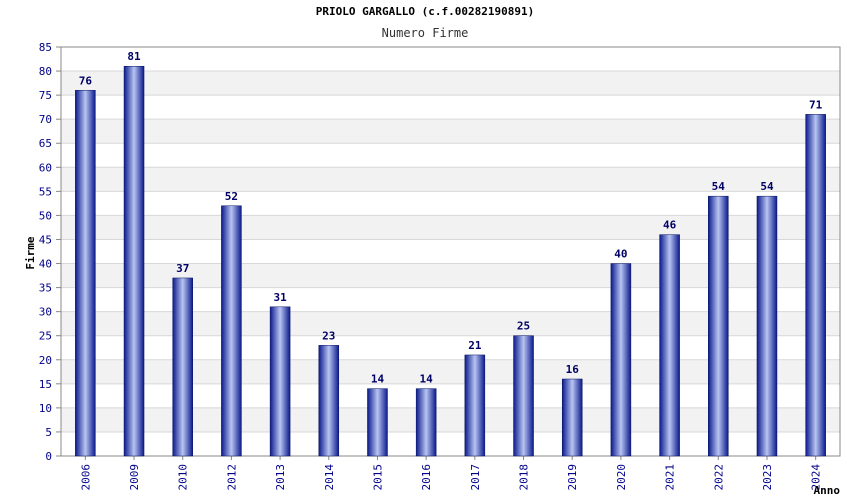  What do you see at coordinates (475, 477) in the screenshot?
I see `x-tick-label: 2017` at bounding box center [475, 477].